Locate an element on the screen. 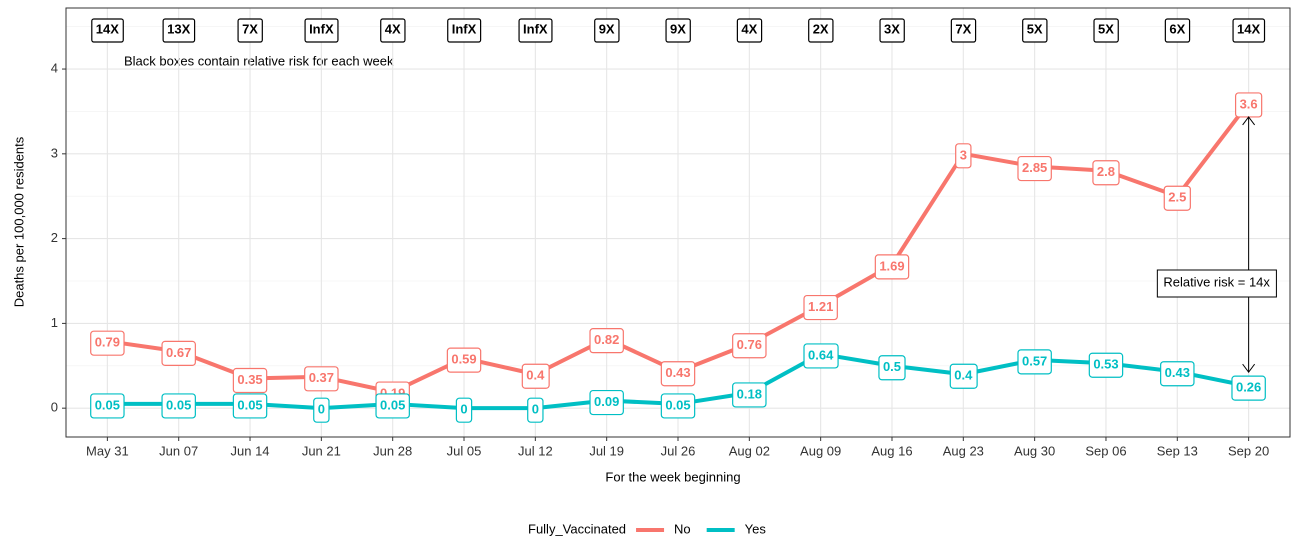  risk-label: 3X is located at coordinates (892, 28).